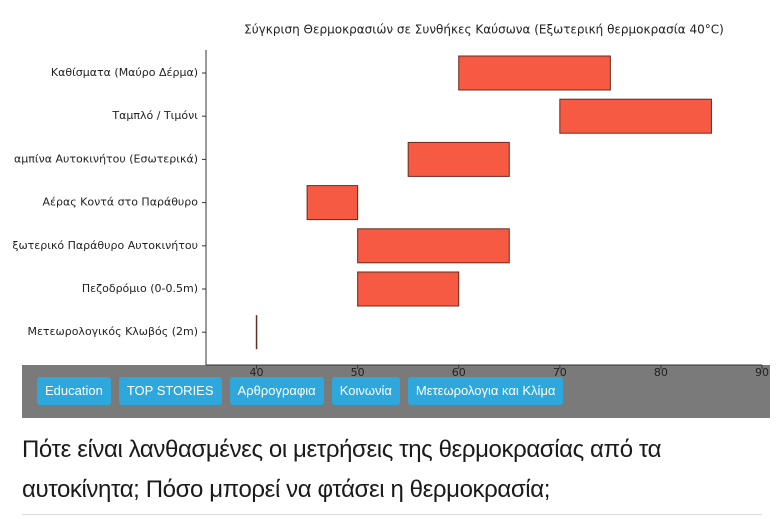 The width and height of the screenshot is (782, 519). What do you see at coordinates (560, 372) in the screenshot?
I see `x-tick-label: 70` at bounding box center [560, 372].